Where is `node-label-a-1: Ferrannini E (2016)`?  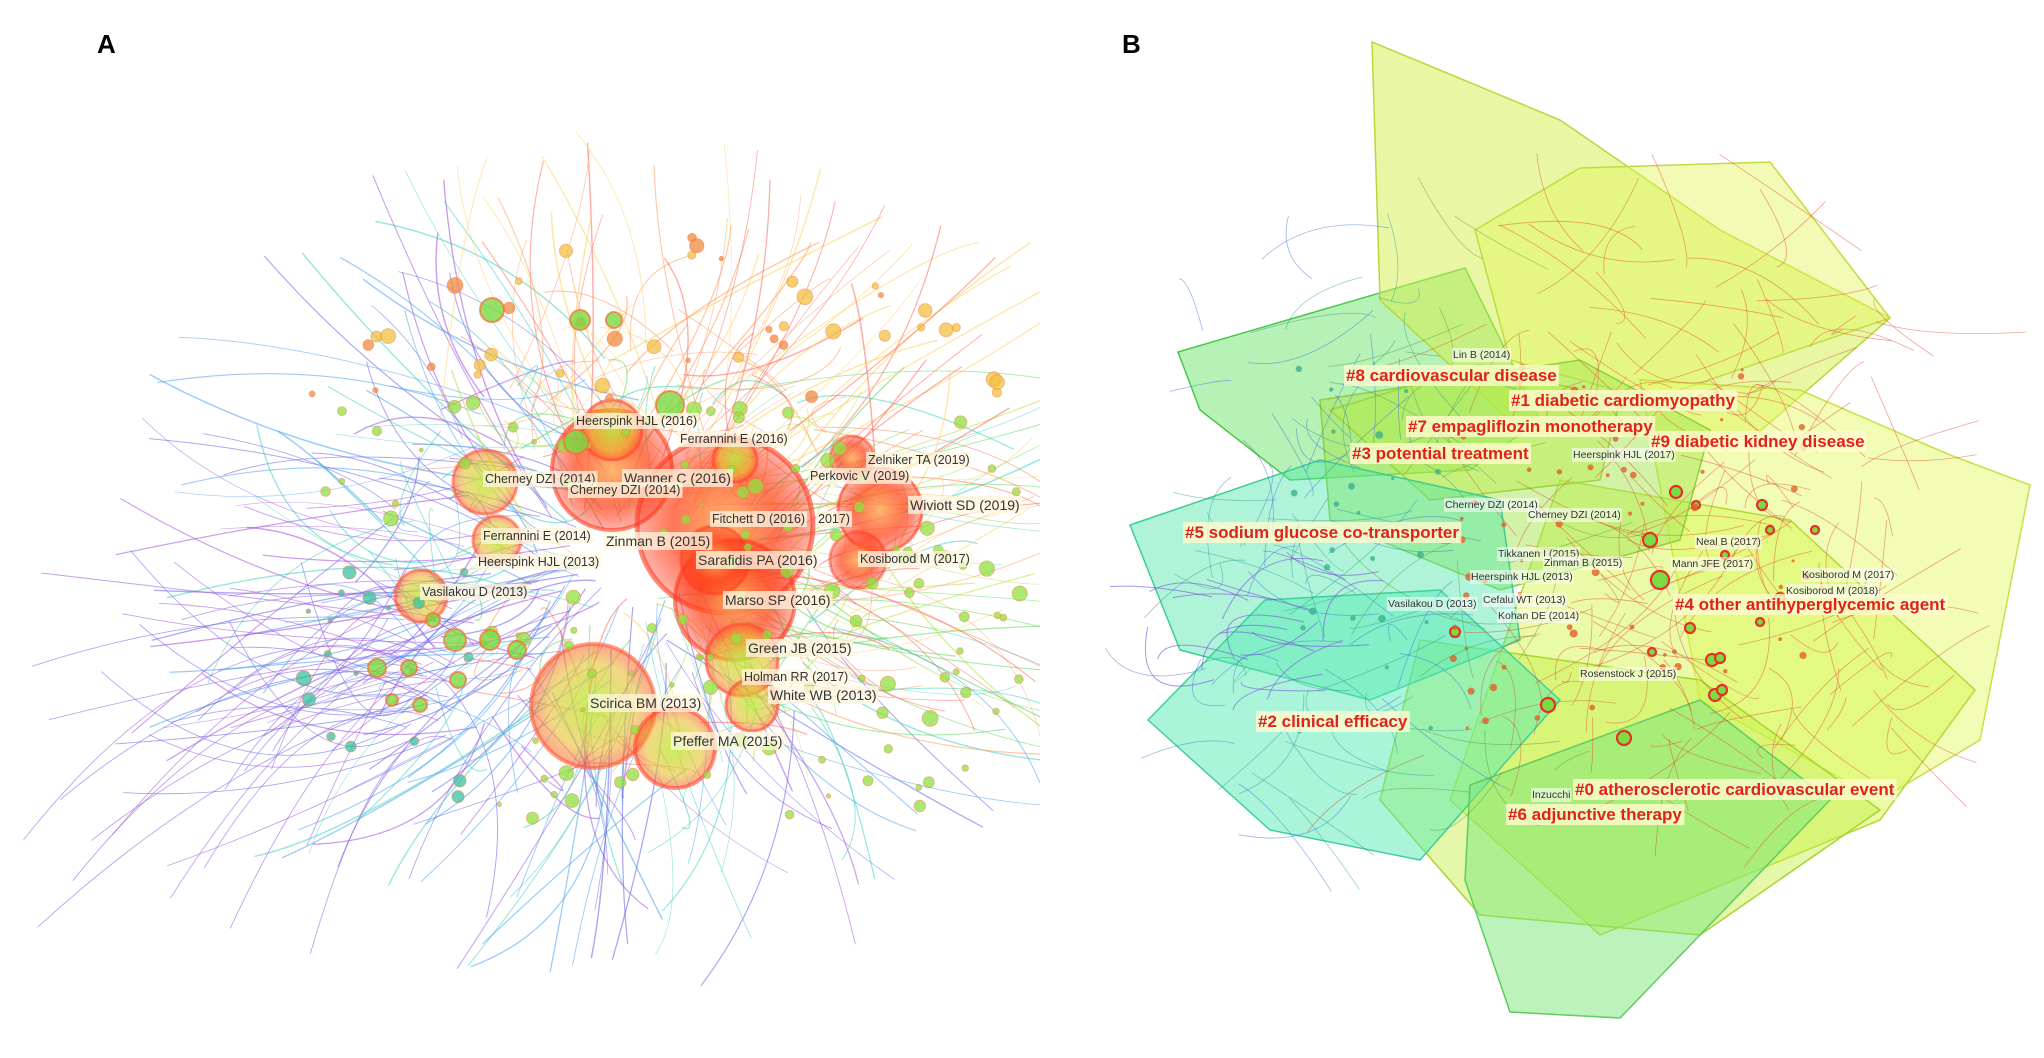
node-label-a-1: Ferrannini E (2016) is located at coordinates (734, 439).